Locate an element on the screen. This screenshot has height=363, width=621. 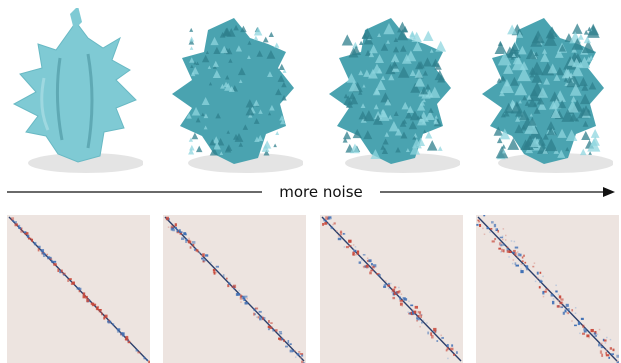
matrix-1-plot is located at coordinates (78, 289).